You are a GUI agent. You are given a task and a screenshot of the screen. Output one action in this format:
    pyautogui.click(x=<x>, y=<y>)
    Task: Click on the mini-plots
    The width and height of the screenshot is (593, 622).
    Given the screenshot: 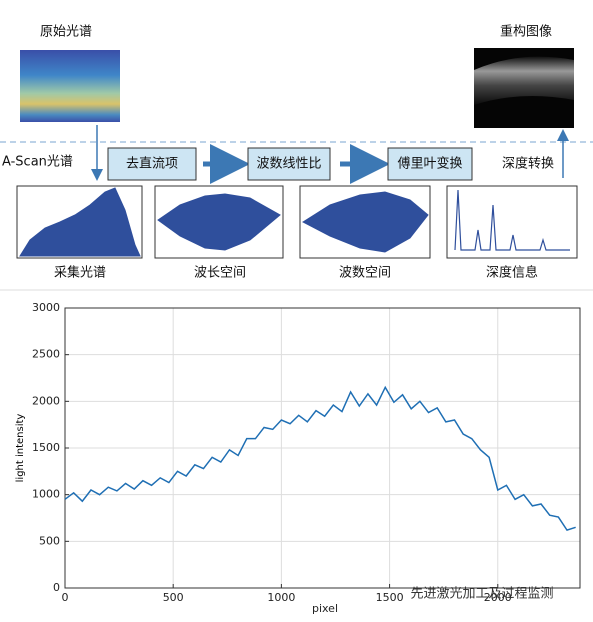 What is the action you would take?
    pyautogui.click(x=297, y=222)
    